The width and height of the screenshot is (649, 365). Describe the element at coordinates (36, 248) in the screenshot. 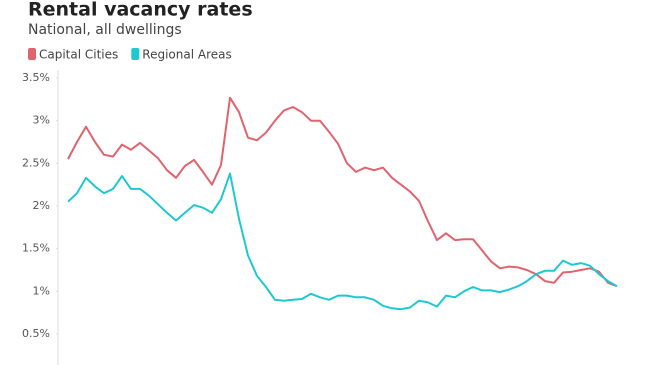

I see `y-tick-label: 1.5%` at that location.